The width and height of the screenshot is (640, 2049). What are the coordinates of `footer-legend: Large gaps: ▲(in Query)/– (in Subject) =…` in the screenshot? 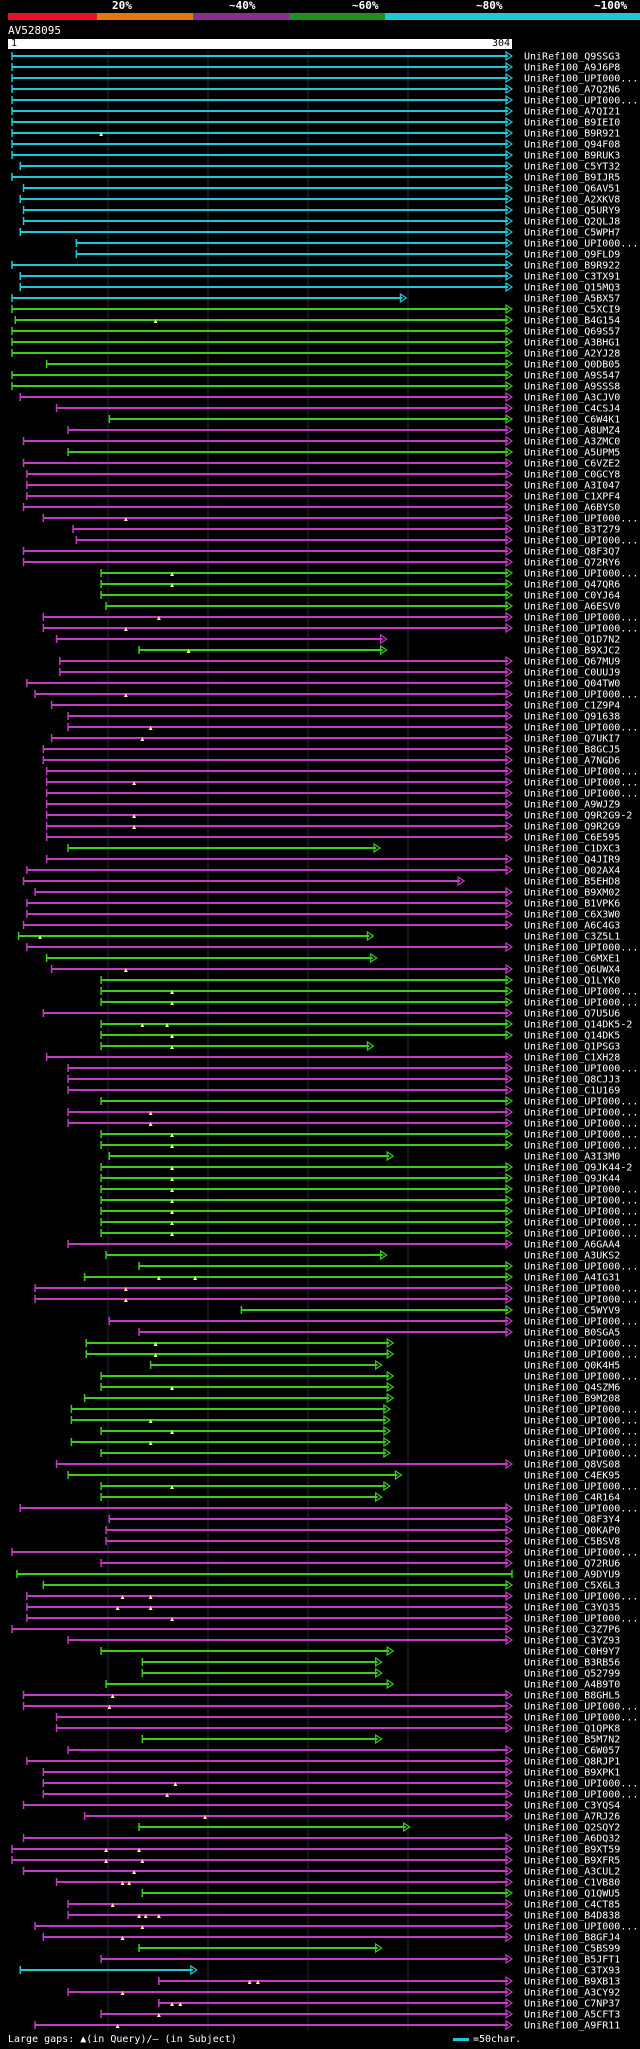 It's located at (324, 2040).